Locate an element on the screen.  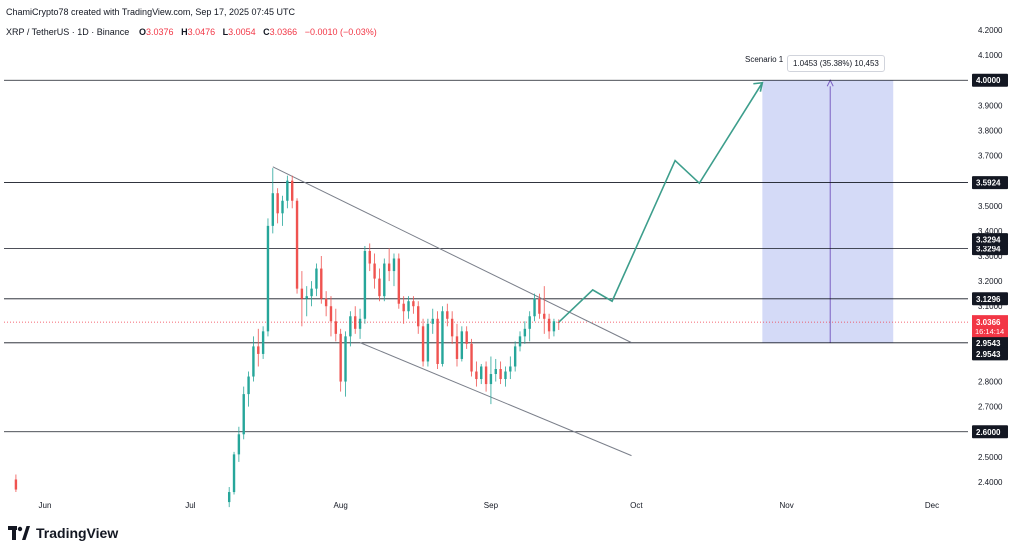
scenario-label: Scenario 1 is located at coordinates (764, 59).